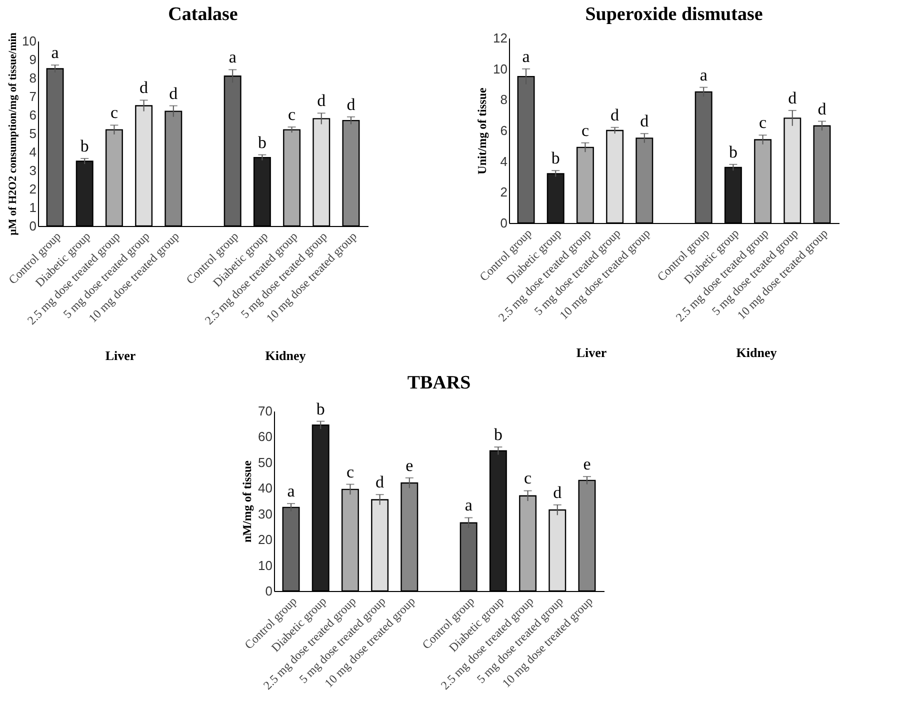  What do you see at coordinates (265, 411) in the screenshot?
I see `y-tick-label: 70` at bounding box center [265, 411].